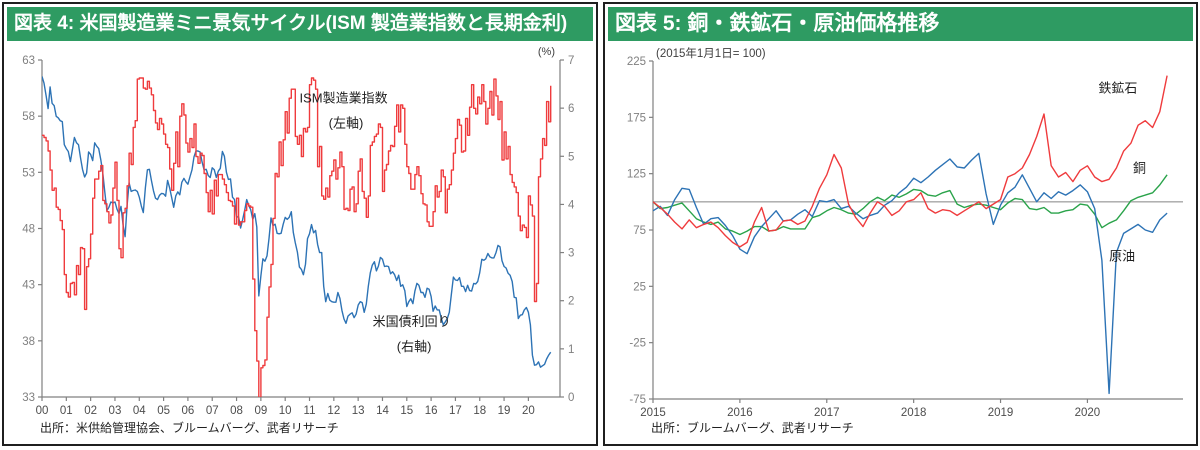  Describe the element at coordinates (740, 412) in the screenshot. I see `svg-text: 2016` at that location.